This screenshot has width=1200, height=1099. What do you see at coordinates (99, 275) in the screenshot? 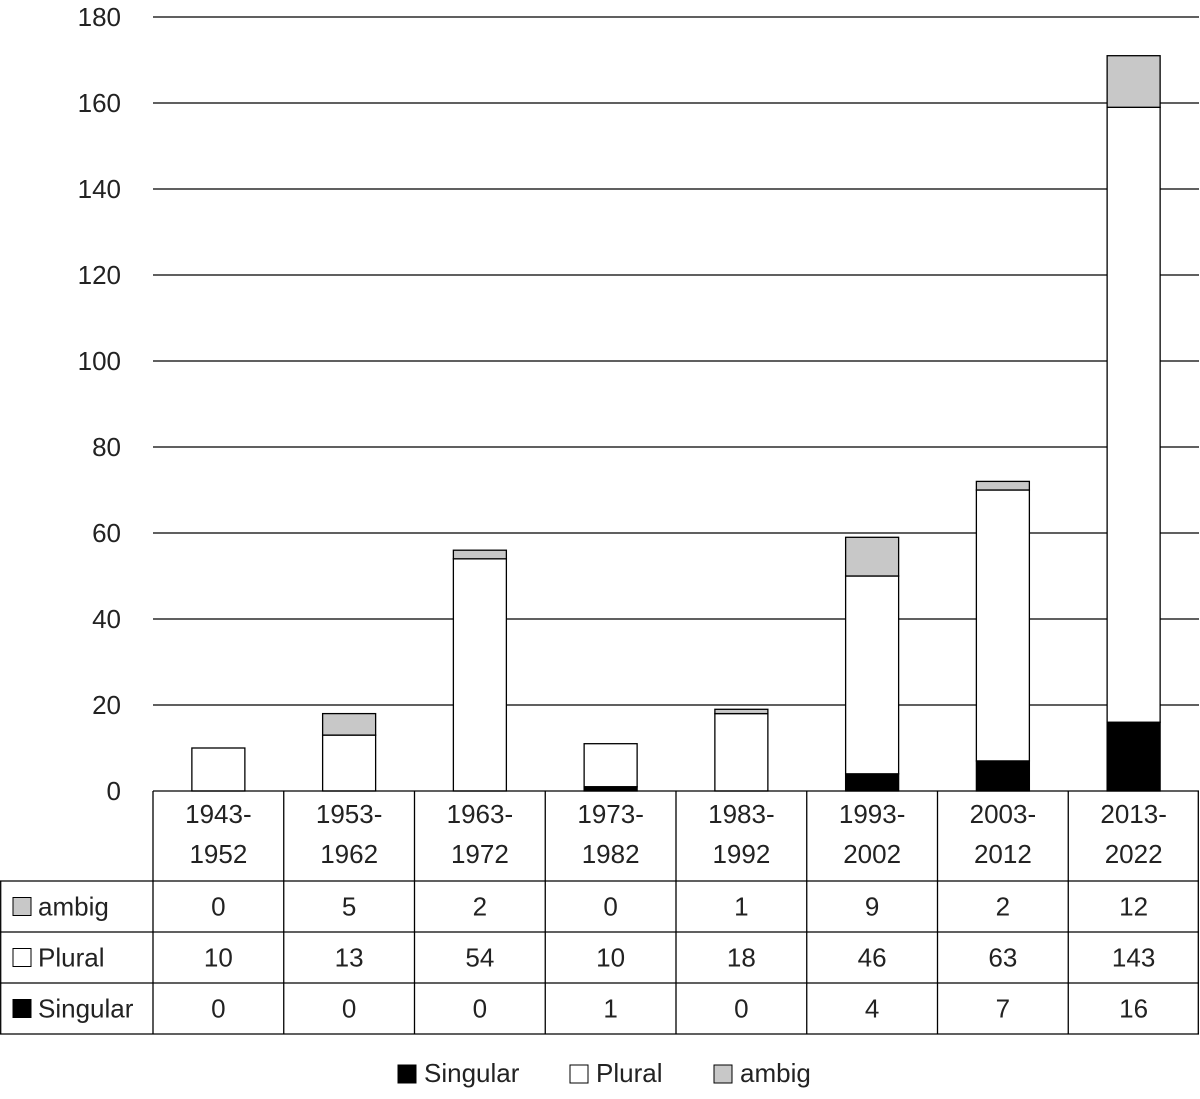
I see `y-tick-label: 120` at bounding box center [99, 275].